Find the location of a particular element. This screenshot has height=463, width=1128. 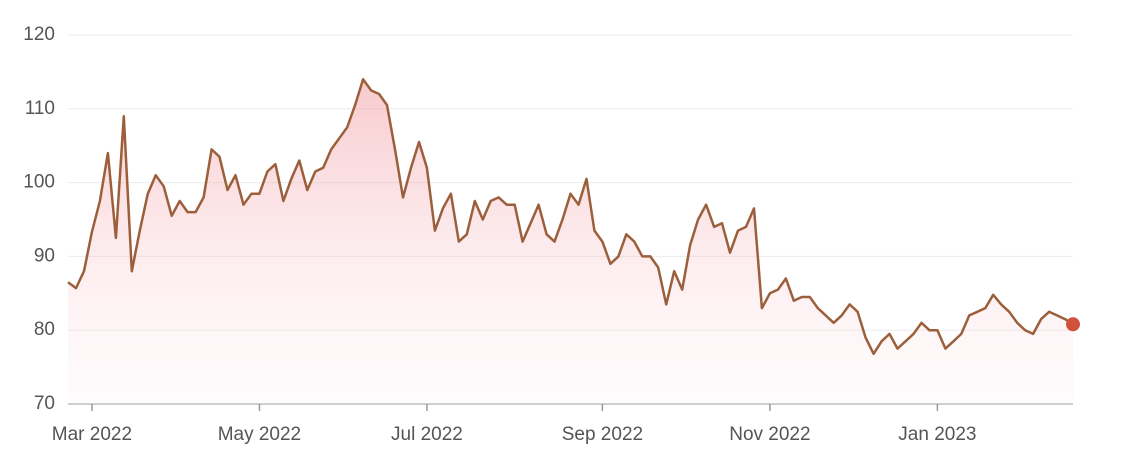

x-tick-label: Jul 2022 is located at coordinates (427, 434).